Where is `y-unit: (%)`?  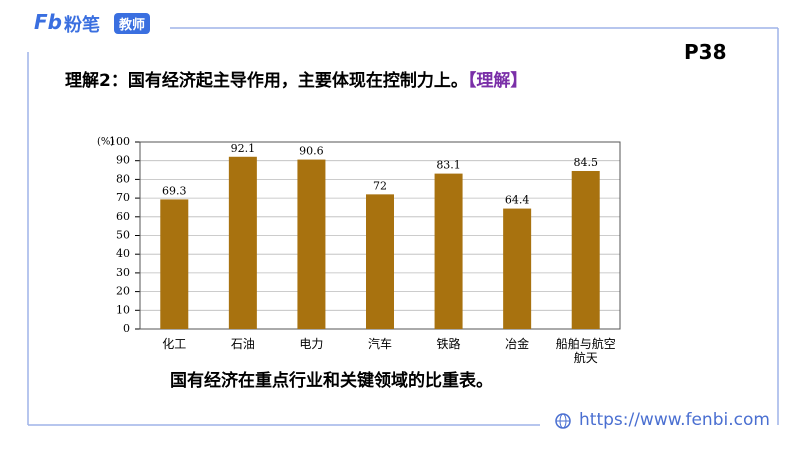
y-unit: (%) is located at coordinates (105, 142).